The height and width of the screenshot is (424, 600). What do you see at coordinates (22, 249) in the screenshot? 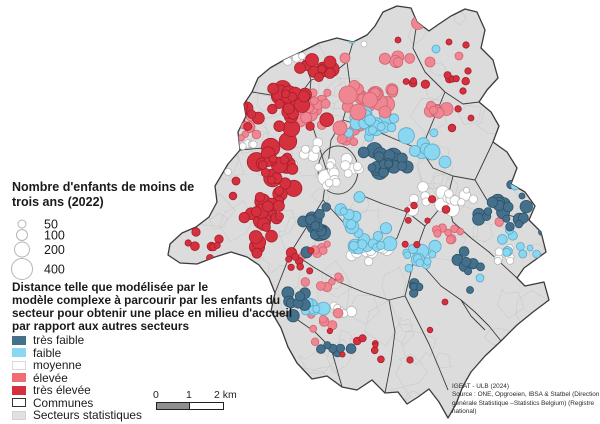
I see `size-legend-circle` at bounding box center [22, 249].